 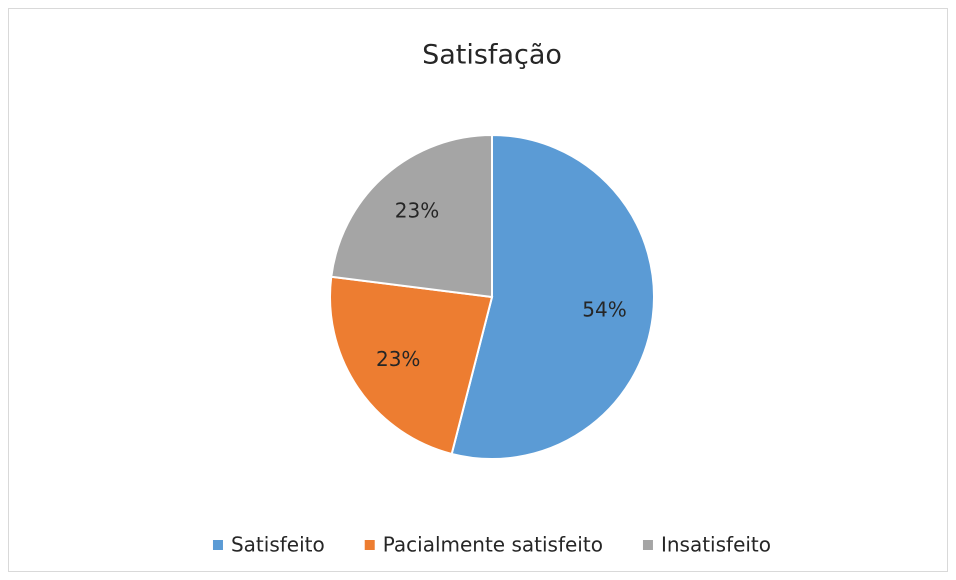 I want to click on legend-label: Insatisfeito, so click(x=716, y=545).